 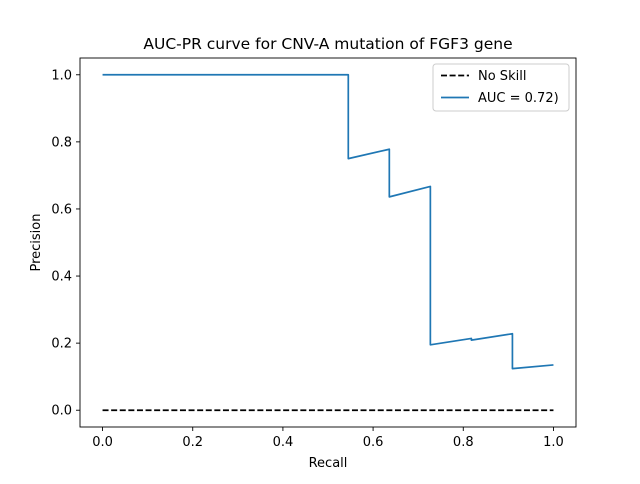 What do you see at coordinates (502, 76) in the screenshot?
I see `legend-label-no-skill: No Skill` at bounding box center [502, 76].